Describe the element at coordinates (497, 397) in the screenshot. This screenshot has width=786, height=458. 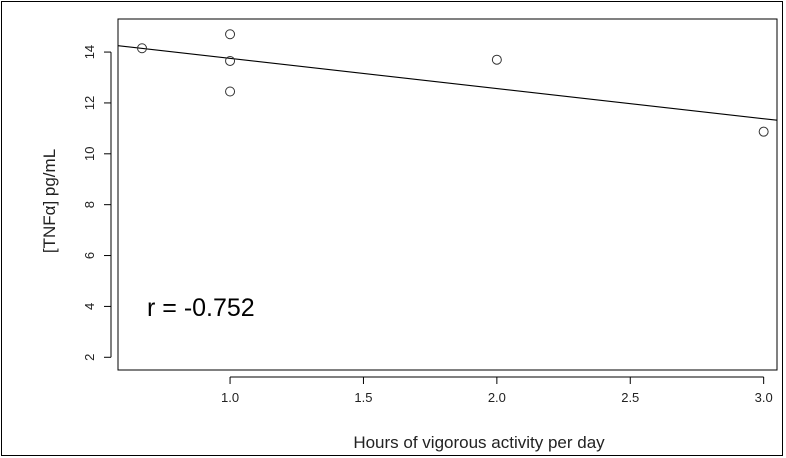
I see `x-tick-label: 2.0` at that location.